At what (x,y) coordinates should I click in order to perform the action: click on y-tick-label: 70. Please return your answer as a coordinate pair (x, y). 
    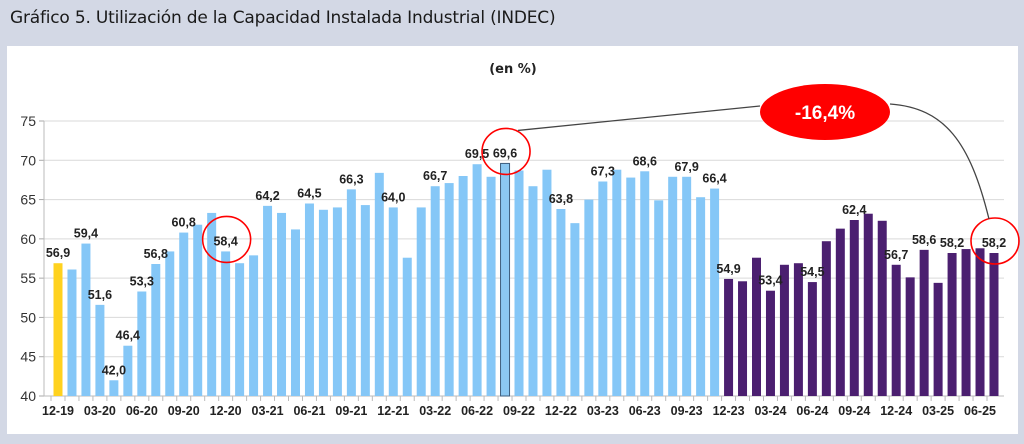
    Looking at the image, I should click on (28, 160).